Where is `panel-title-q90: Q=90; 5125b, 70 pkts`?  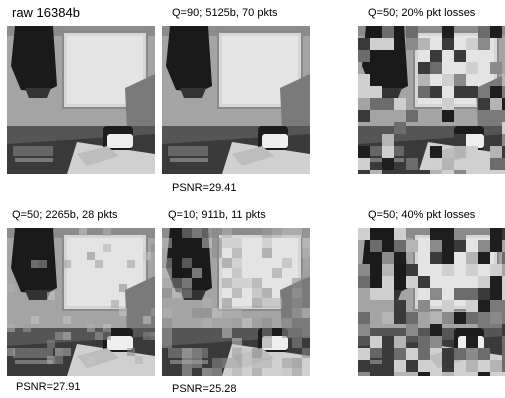 panel-title-q90: Q=90; 5125b, 70 pkts is located at coordinates (225, 13).